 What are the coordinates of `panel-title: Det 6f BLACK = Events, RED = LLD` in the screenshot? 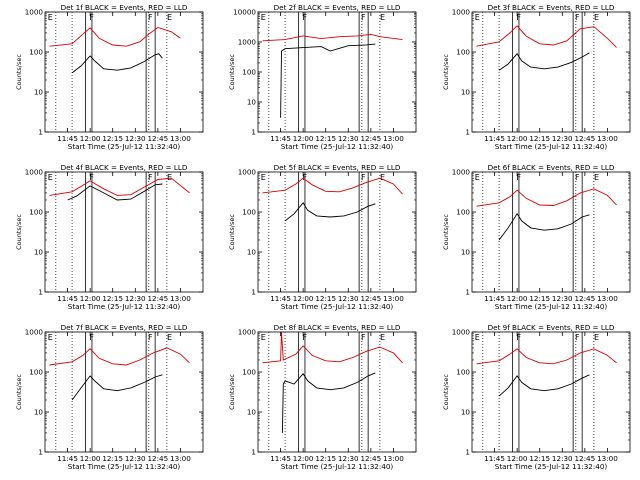 It's located at (551, 167).